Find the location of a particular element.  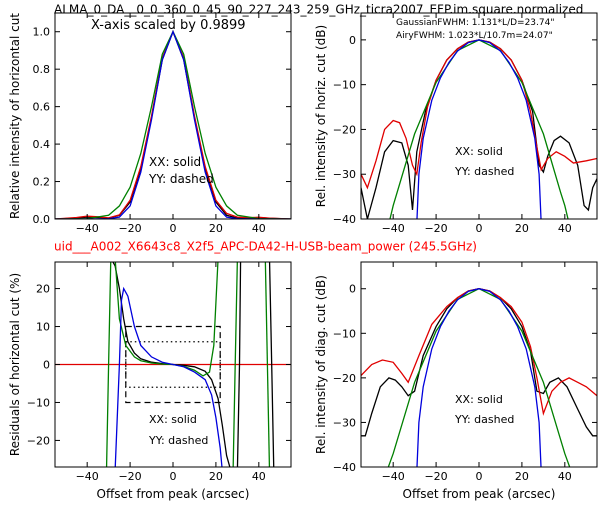

series-line-red is located at coordinates (173, 124).